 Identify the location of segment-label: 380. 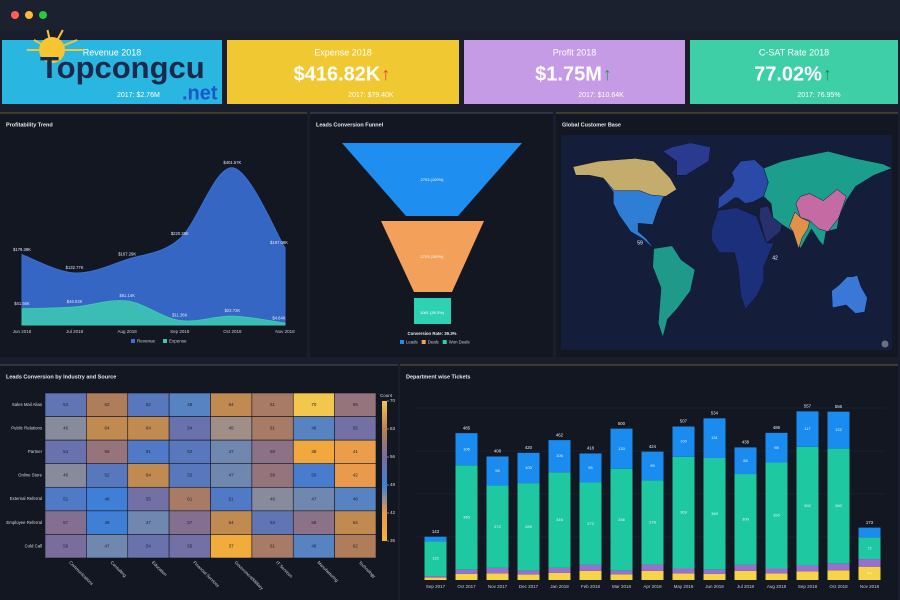
(838, 505).